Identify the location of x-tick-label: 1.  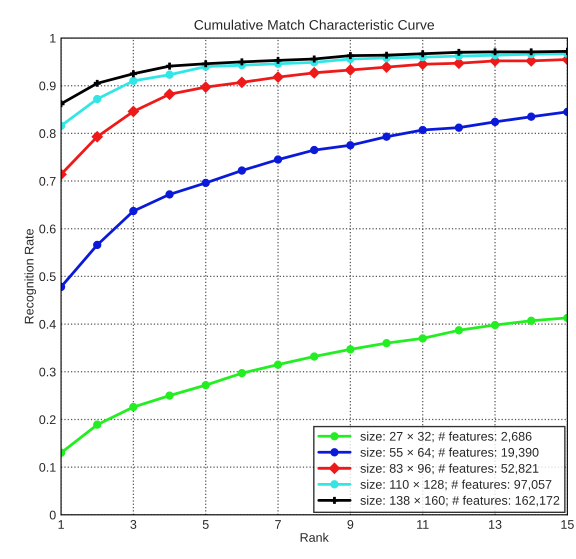
(61, 524).